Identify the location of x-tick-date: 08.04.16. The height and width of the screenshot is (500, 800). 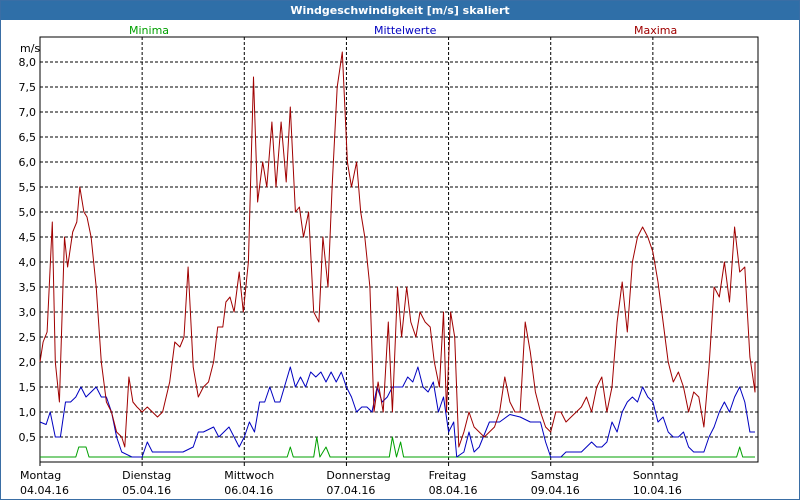
(453, 490).